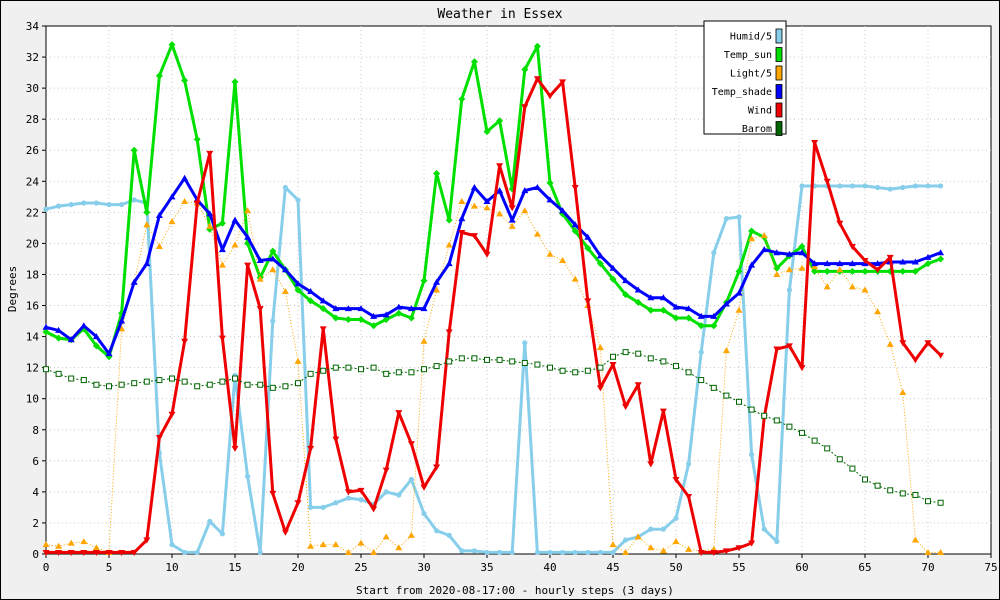  What do you see at coordinates (35, 554) in the screenshot?
I see `y-tick-label: 0` at bounding box center [35, 554].